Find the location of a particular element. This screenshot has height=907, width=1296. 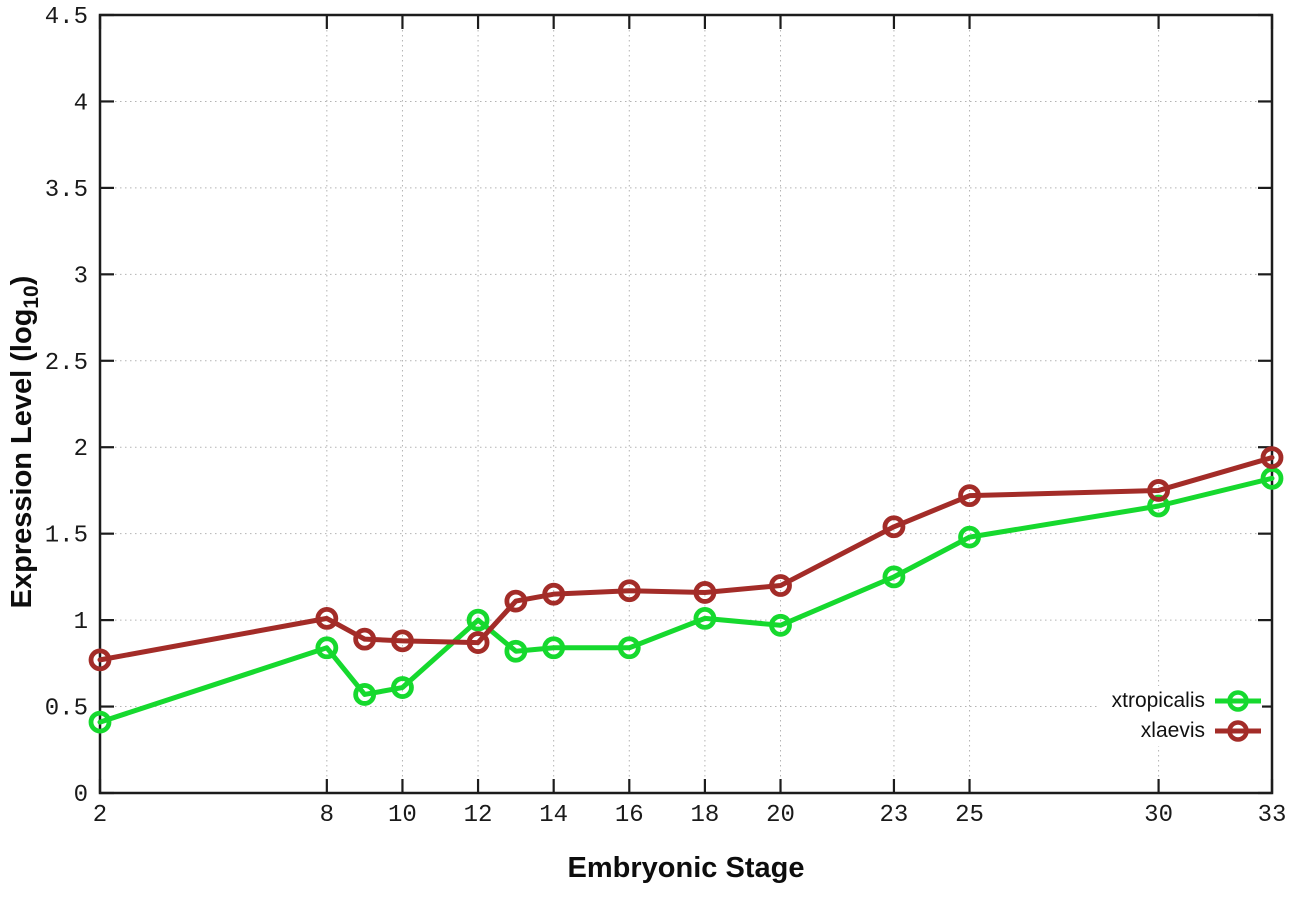

x-tick-label: 12 is located at coordinates (478, 815).